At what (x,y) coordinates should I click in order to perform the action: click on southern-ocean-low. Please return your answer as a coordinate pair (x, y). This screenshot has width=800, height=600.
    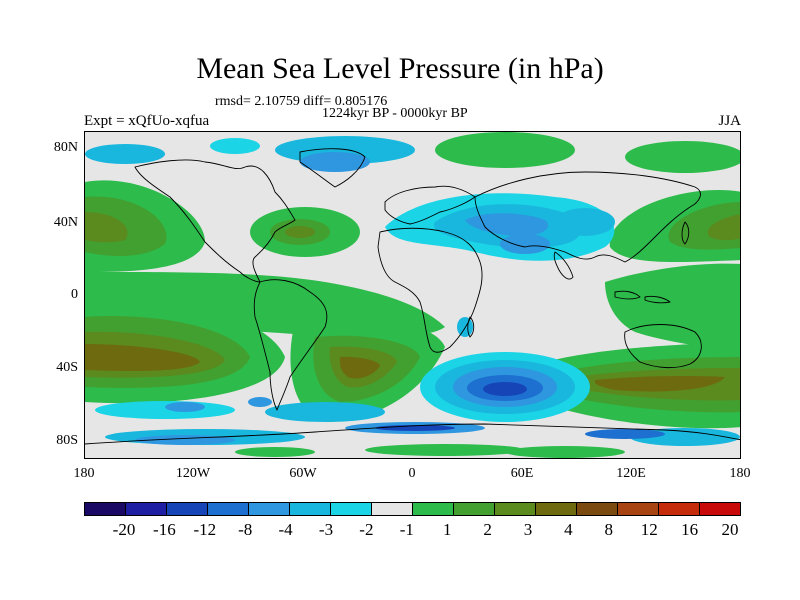
    Looking at the image, I should click on (342, 387).